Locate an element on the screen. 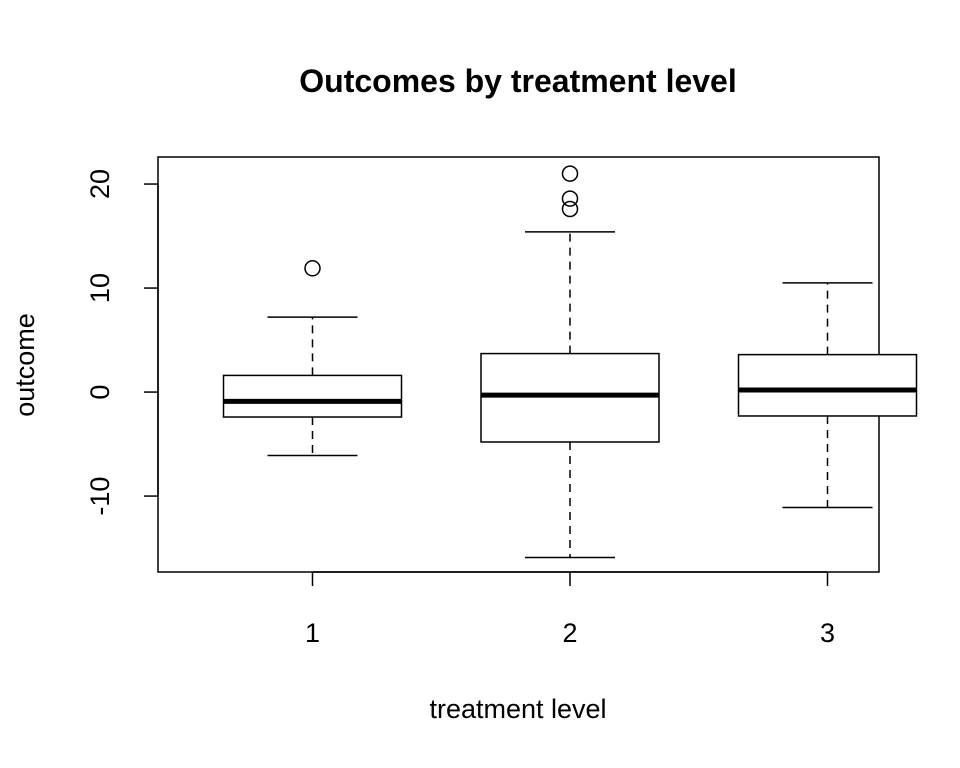  x-tick-label: 1 is located at coordinates (312, 633).